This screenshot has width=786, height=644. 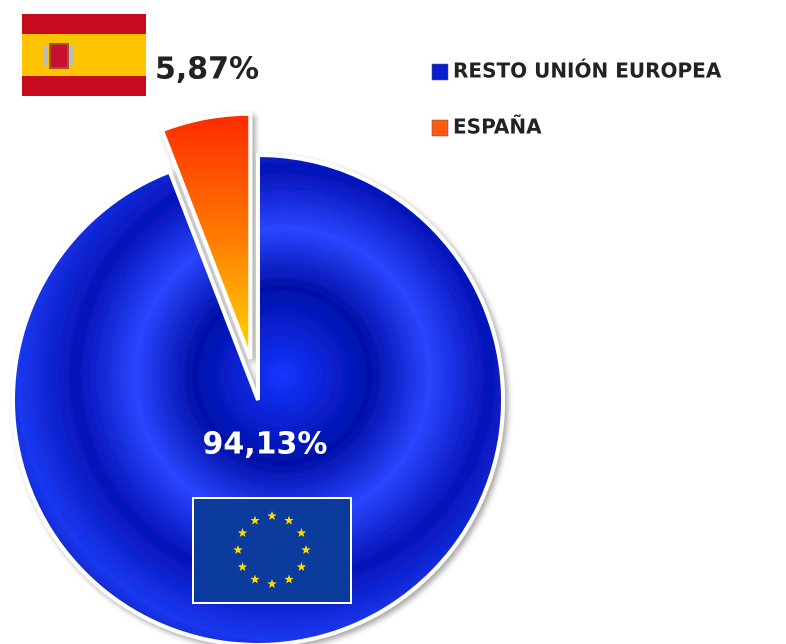 I want to click on legend: RESTO UNIÓN EUROPEA ESPAÑA, so click(x=576, y=99).